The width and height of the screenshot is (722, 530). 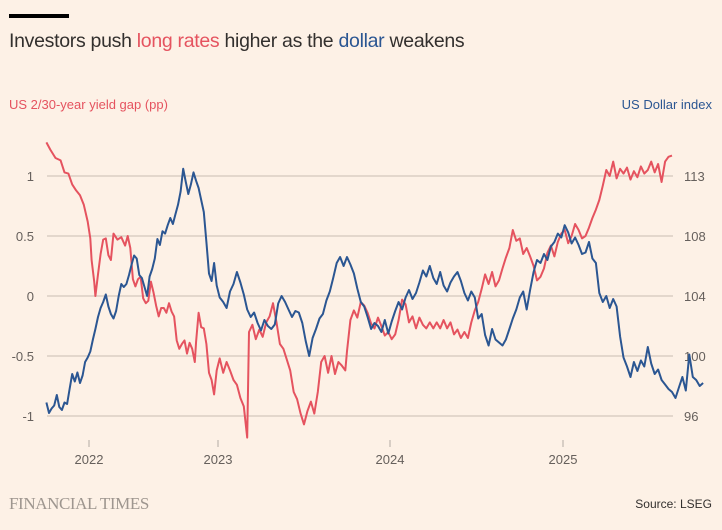 I want to click on x-tick-label: 2022, so click(x=89, y=459).